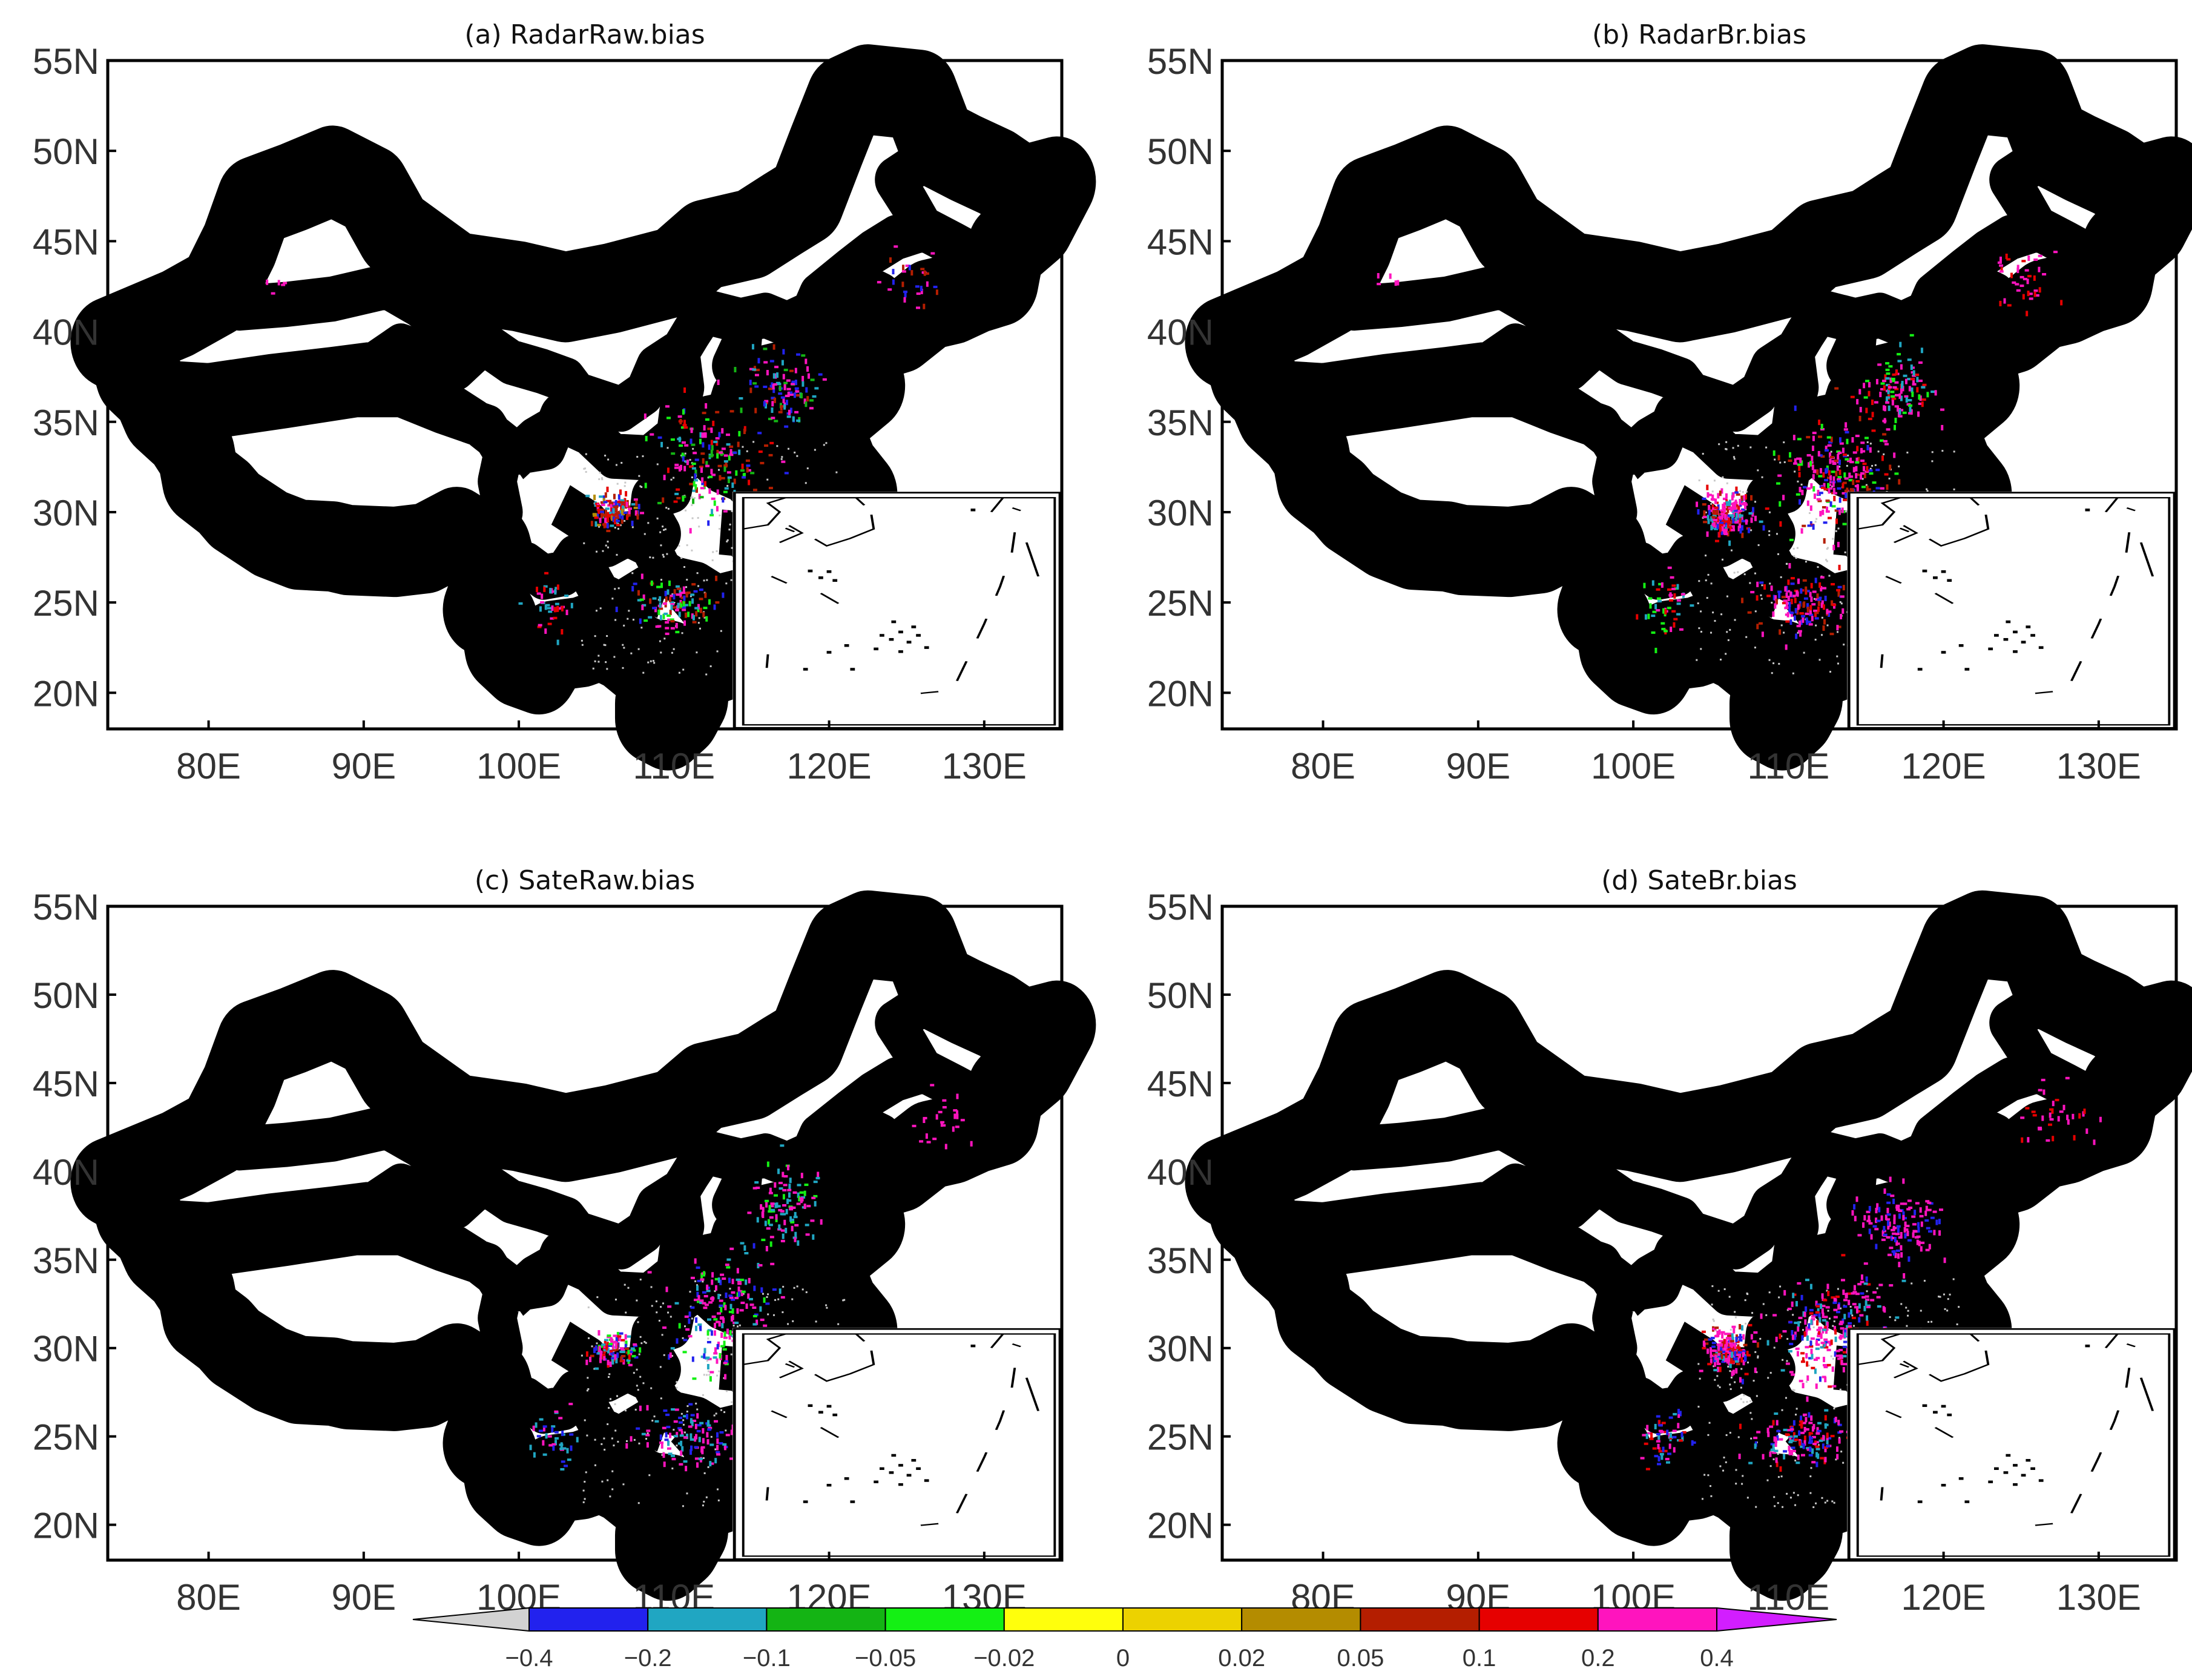 The width and height of the screenshot is (2192, 1680). Describe the element at coordinates (1180, 1526) in the screenshot. I see `y-tick-label: 20N` at that location.